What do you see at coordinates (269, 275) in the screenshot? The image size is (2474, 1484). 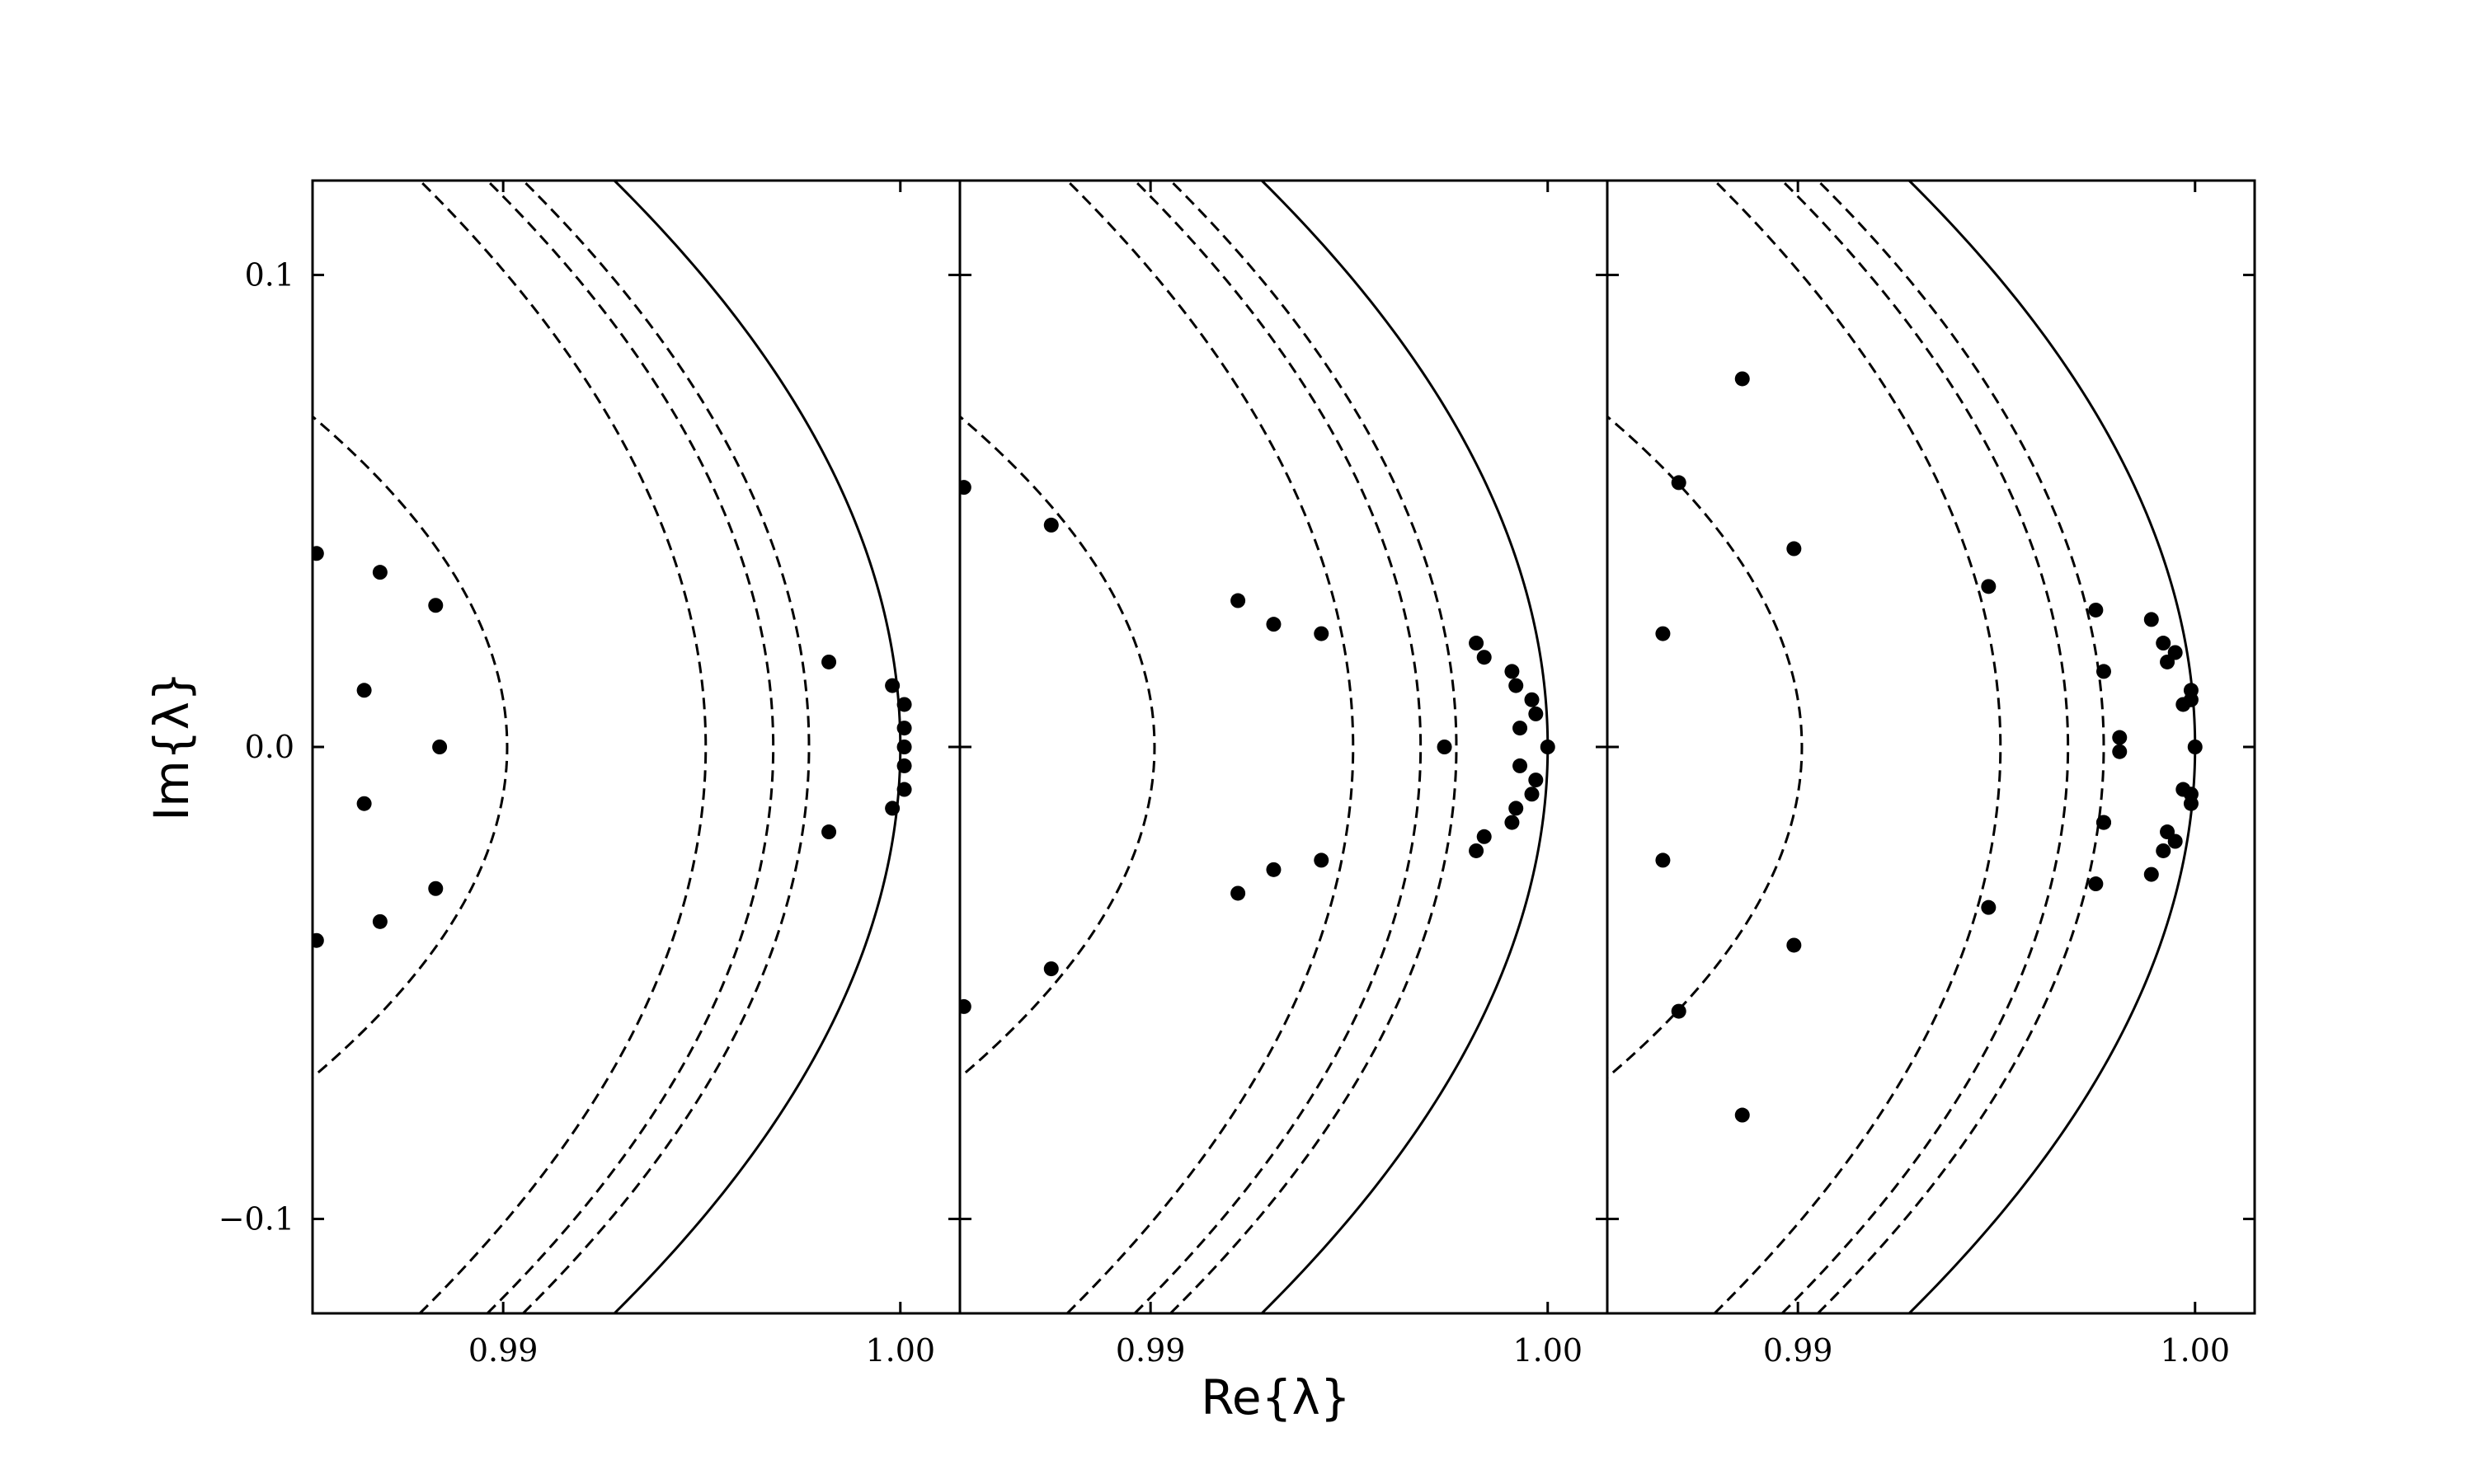 I see `y-tick-label: 0.1` at bounding box center [269, 275].